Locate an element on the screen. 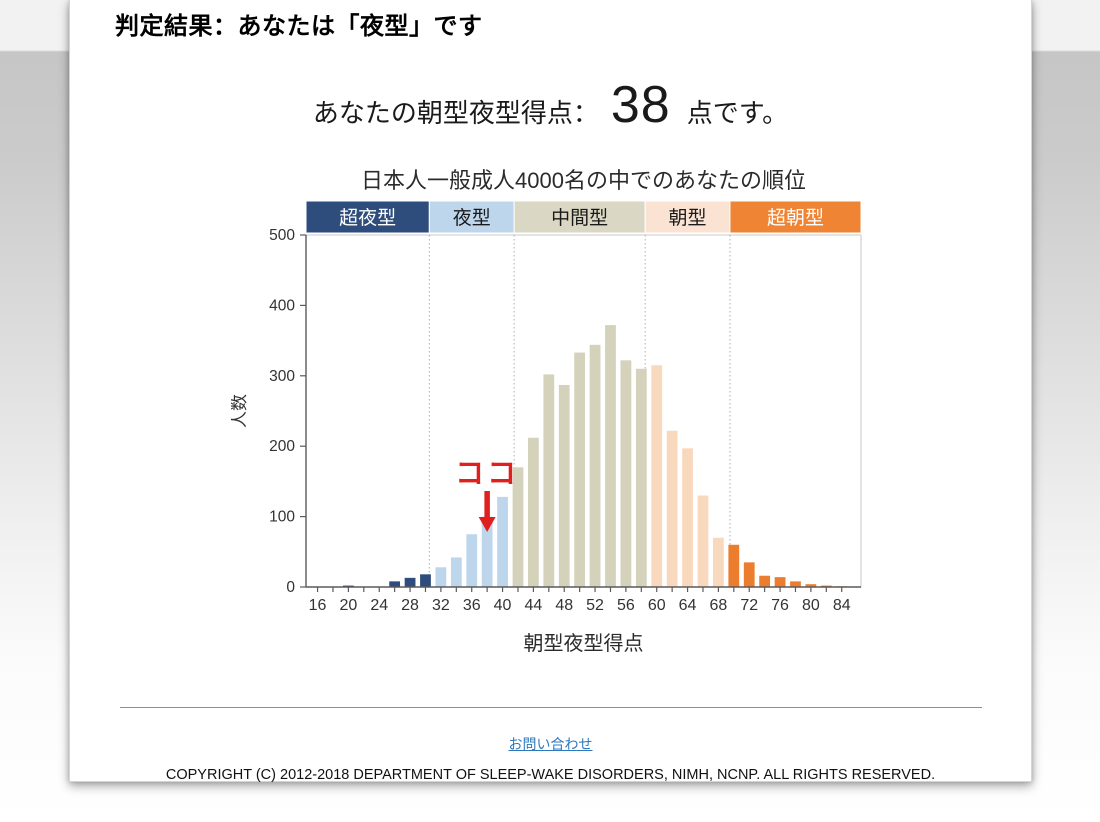 The height and width of the screenshot is (822, 1100). score-sentence: あなたの朝型夜型得点： 38 点です。 is located at coordinates (550, 105).